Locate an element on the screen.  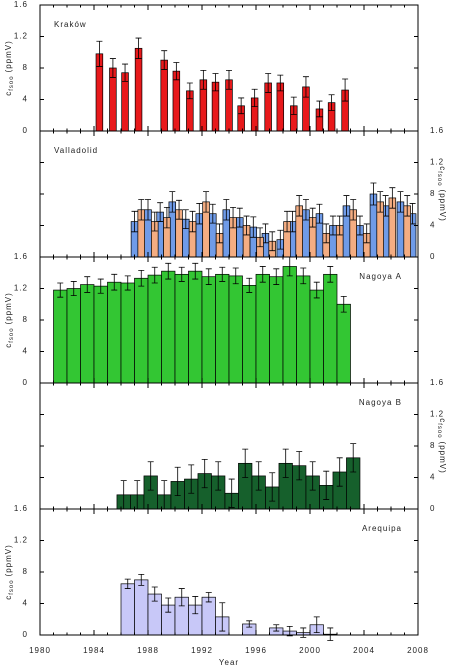
panel-title: Kraków is located at coordinates (70, 24).